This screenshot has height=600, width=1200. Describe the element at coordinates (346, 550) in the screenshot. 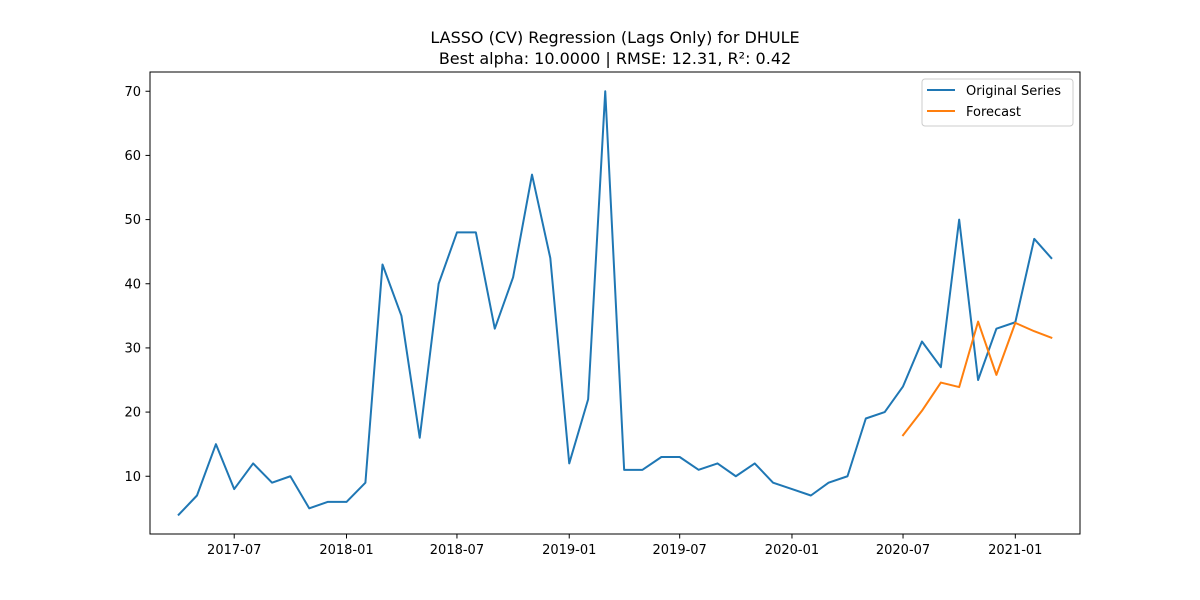

I see `x-tick-label: 2018-01` at that location.